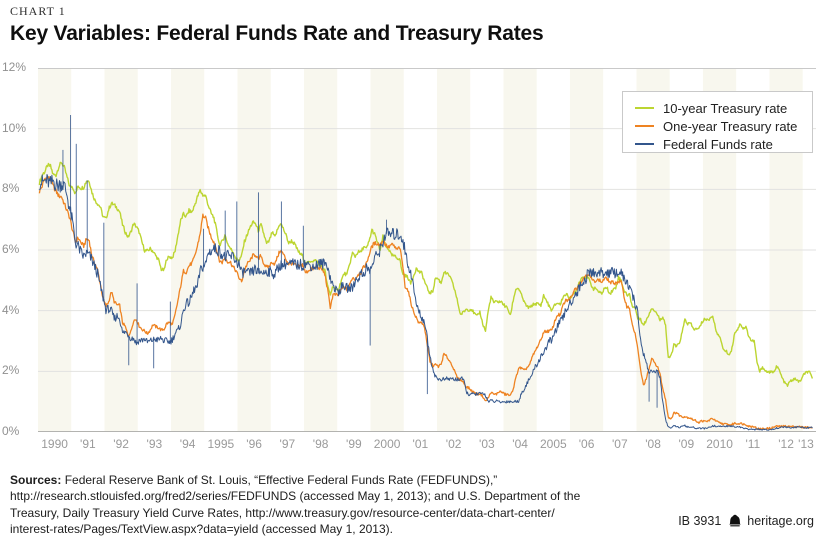 This screenshot has width=825, height=538. I want to click on x-tick-label: '96, so click(254, 444).